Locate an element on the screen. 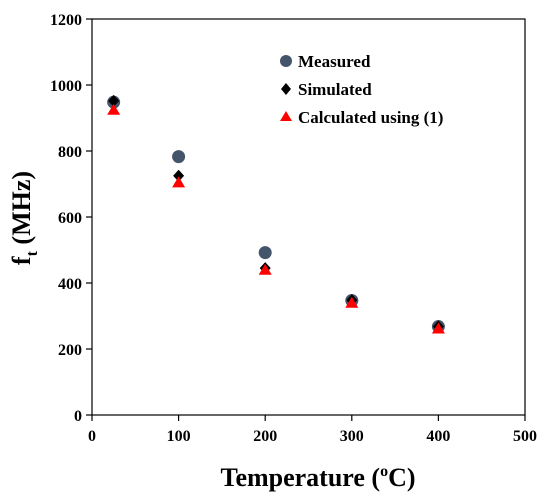 This screenshot has height=499, width=550. y-tick-label-4: 800 is located at coordinates (70, 152).